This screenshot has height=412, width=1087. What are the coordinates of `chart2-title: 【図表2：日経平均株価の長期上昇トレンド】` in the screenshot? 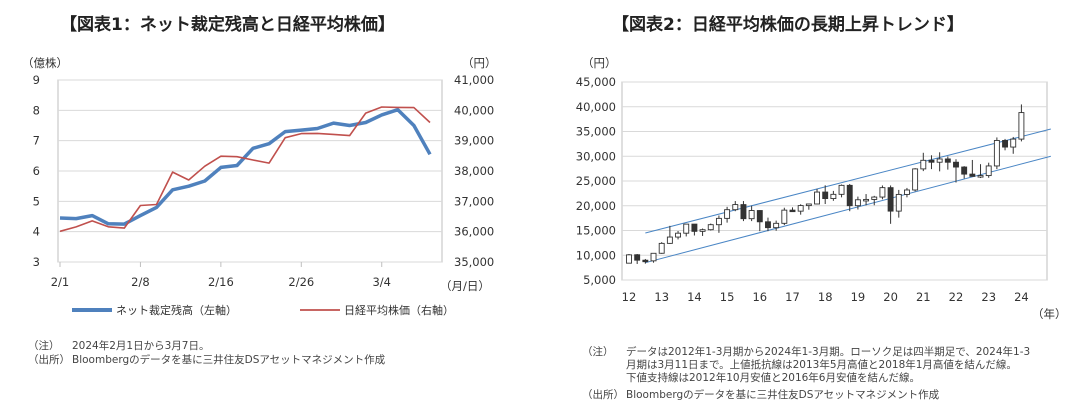 It's located at (788, 25).